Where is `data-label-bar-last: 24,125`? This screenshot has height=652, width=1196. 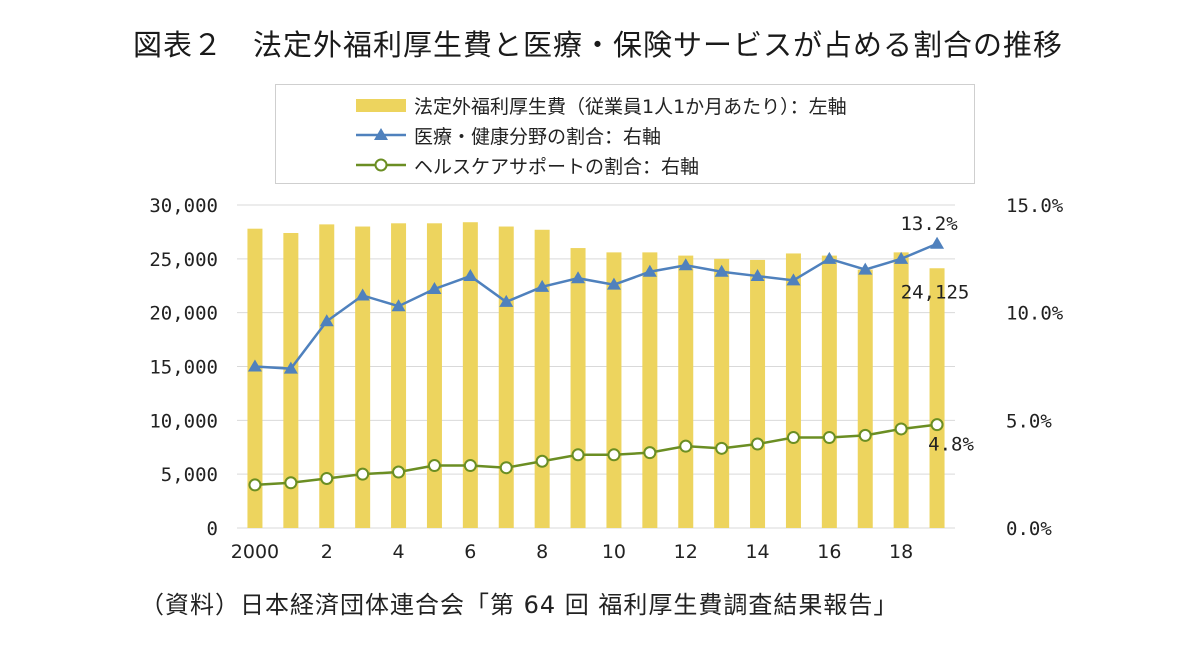 data-label-bar-last: 24,125 is located at coordinates (935, 292).